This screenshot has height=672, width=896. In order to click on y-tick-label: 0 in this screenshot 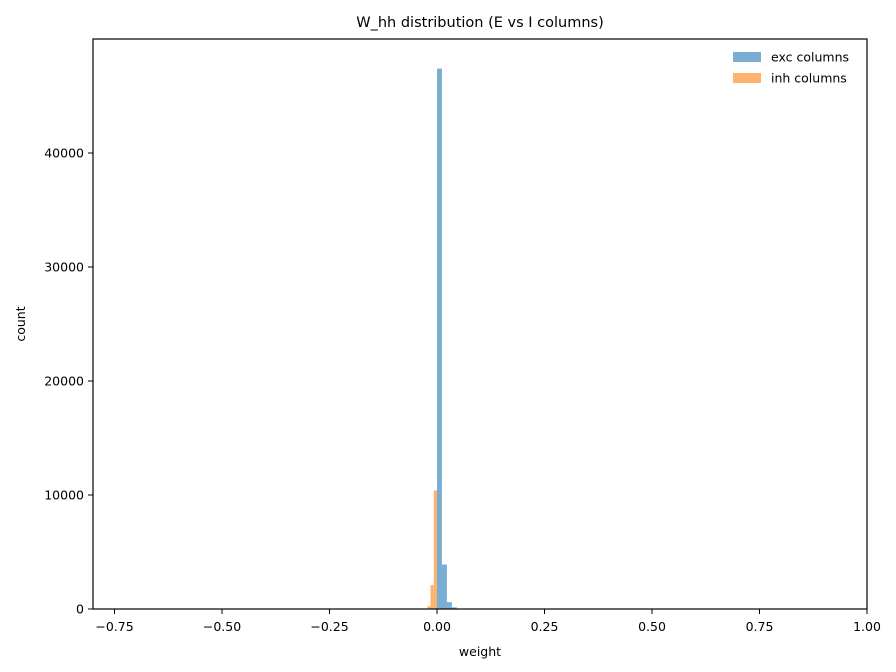, I will do `click(80, 609)`.